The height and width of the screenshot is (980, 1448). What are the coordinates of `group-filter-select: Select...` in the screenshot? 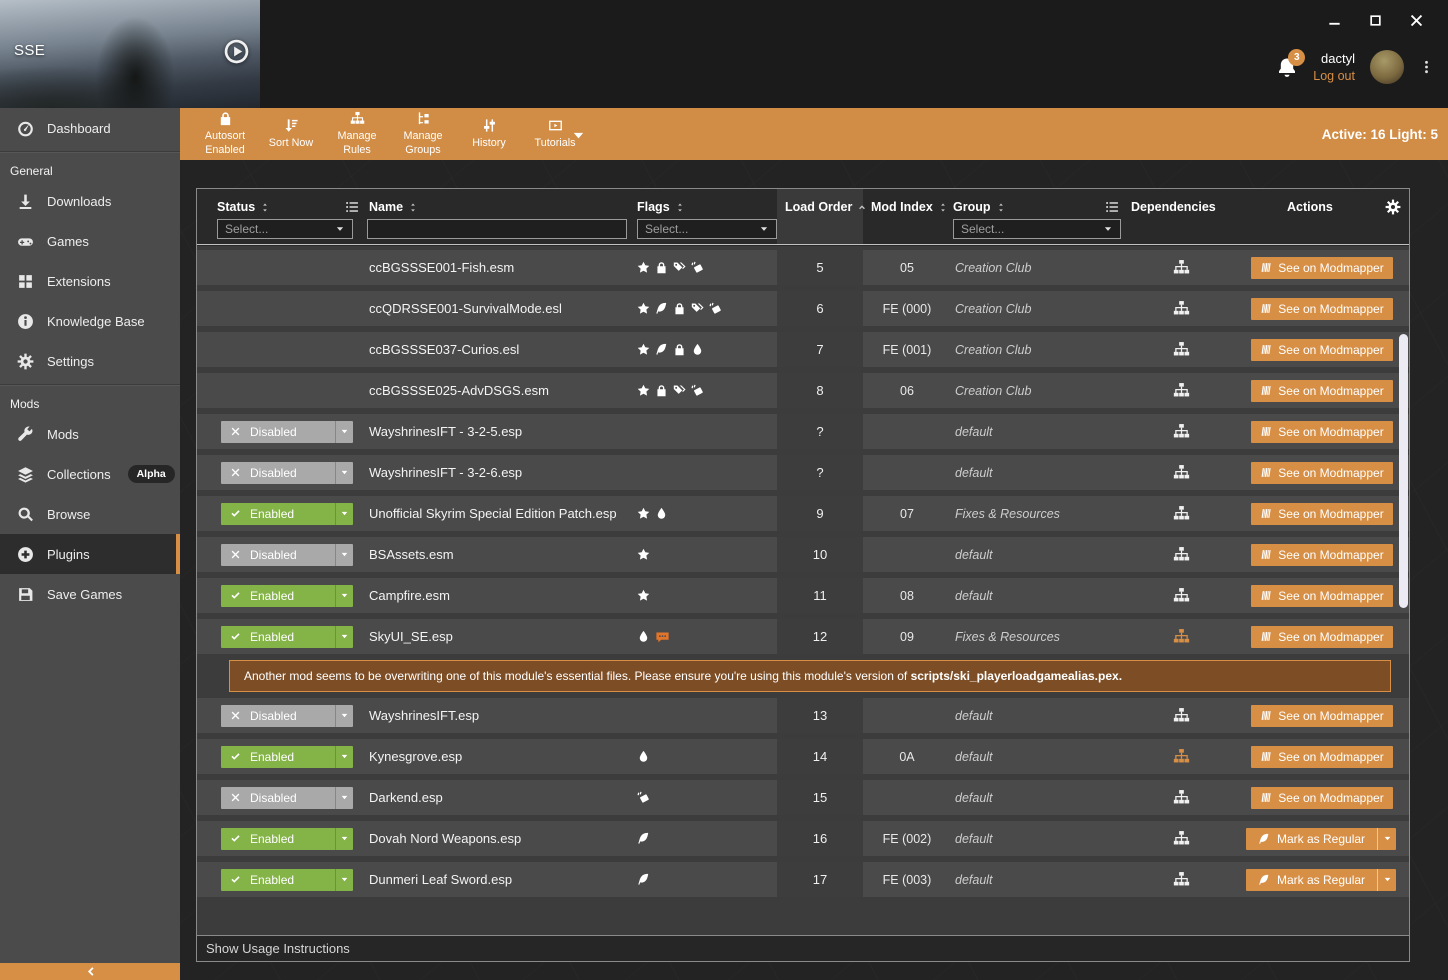 It's located at (1037, 229).